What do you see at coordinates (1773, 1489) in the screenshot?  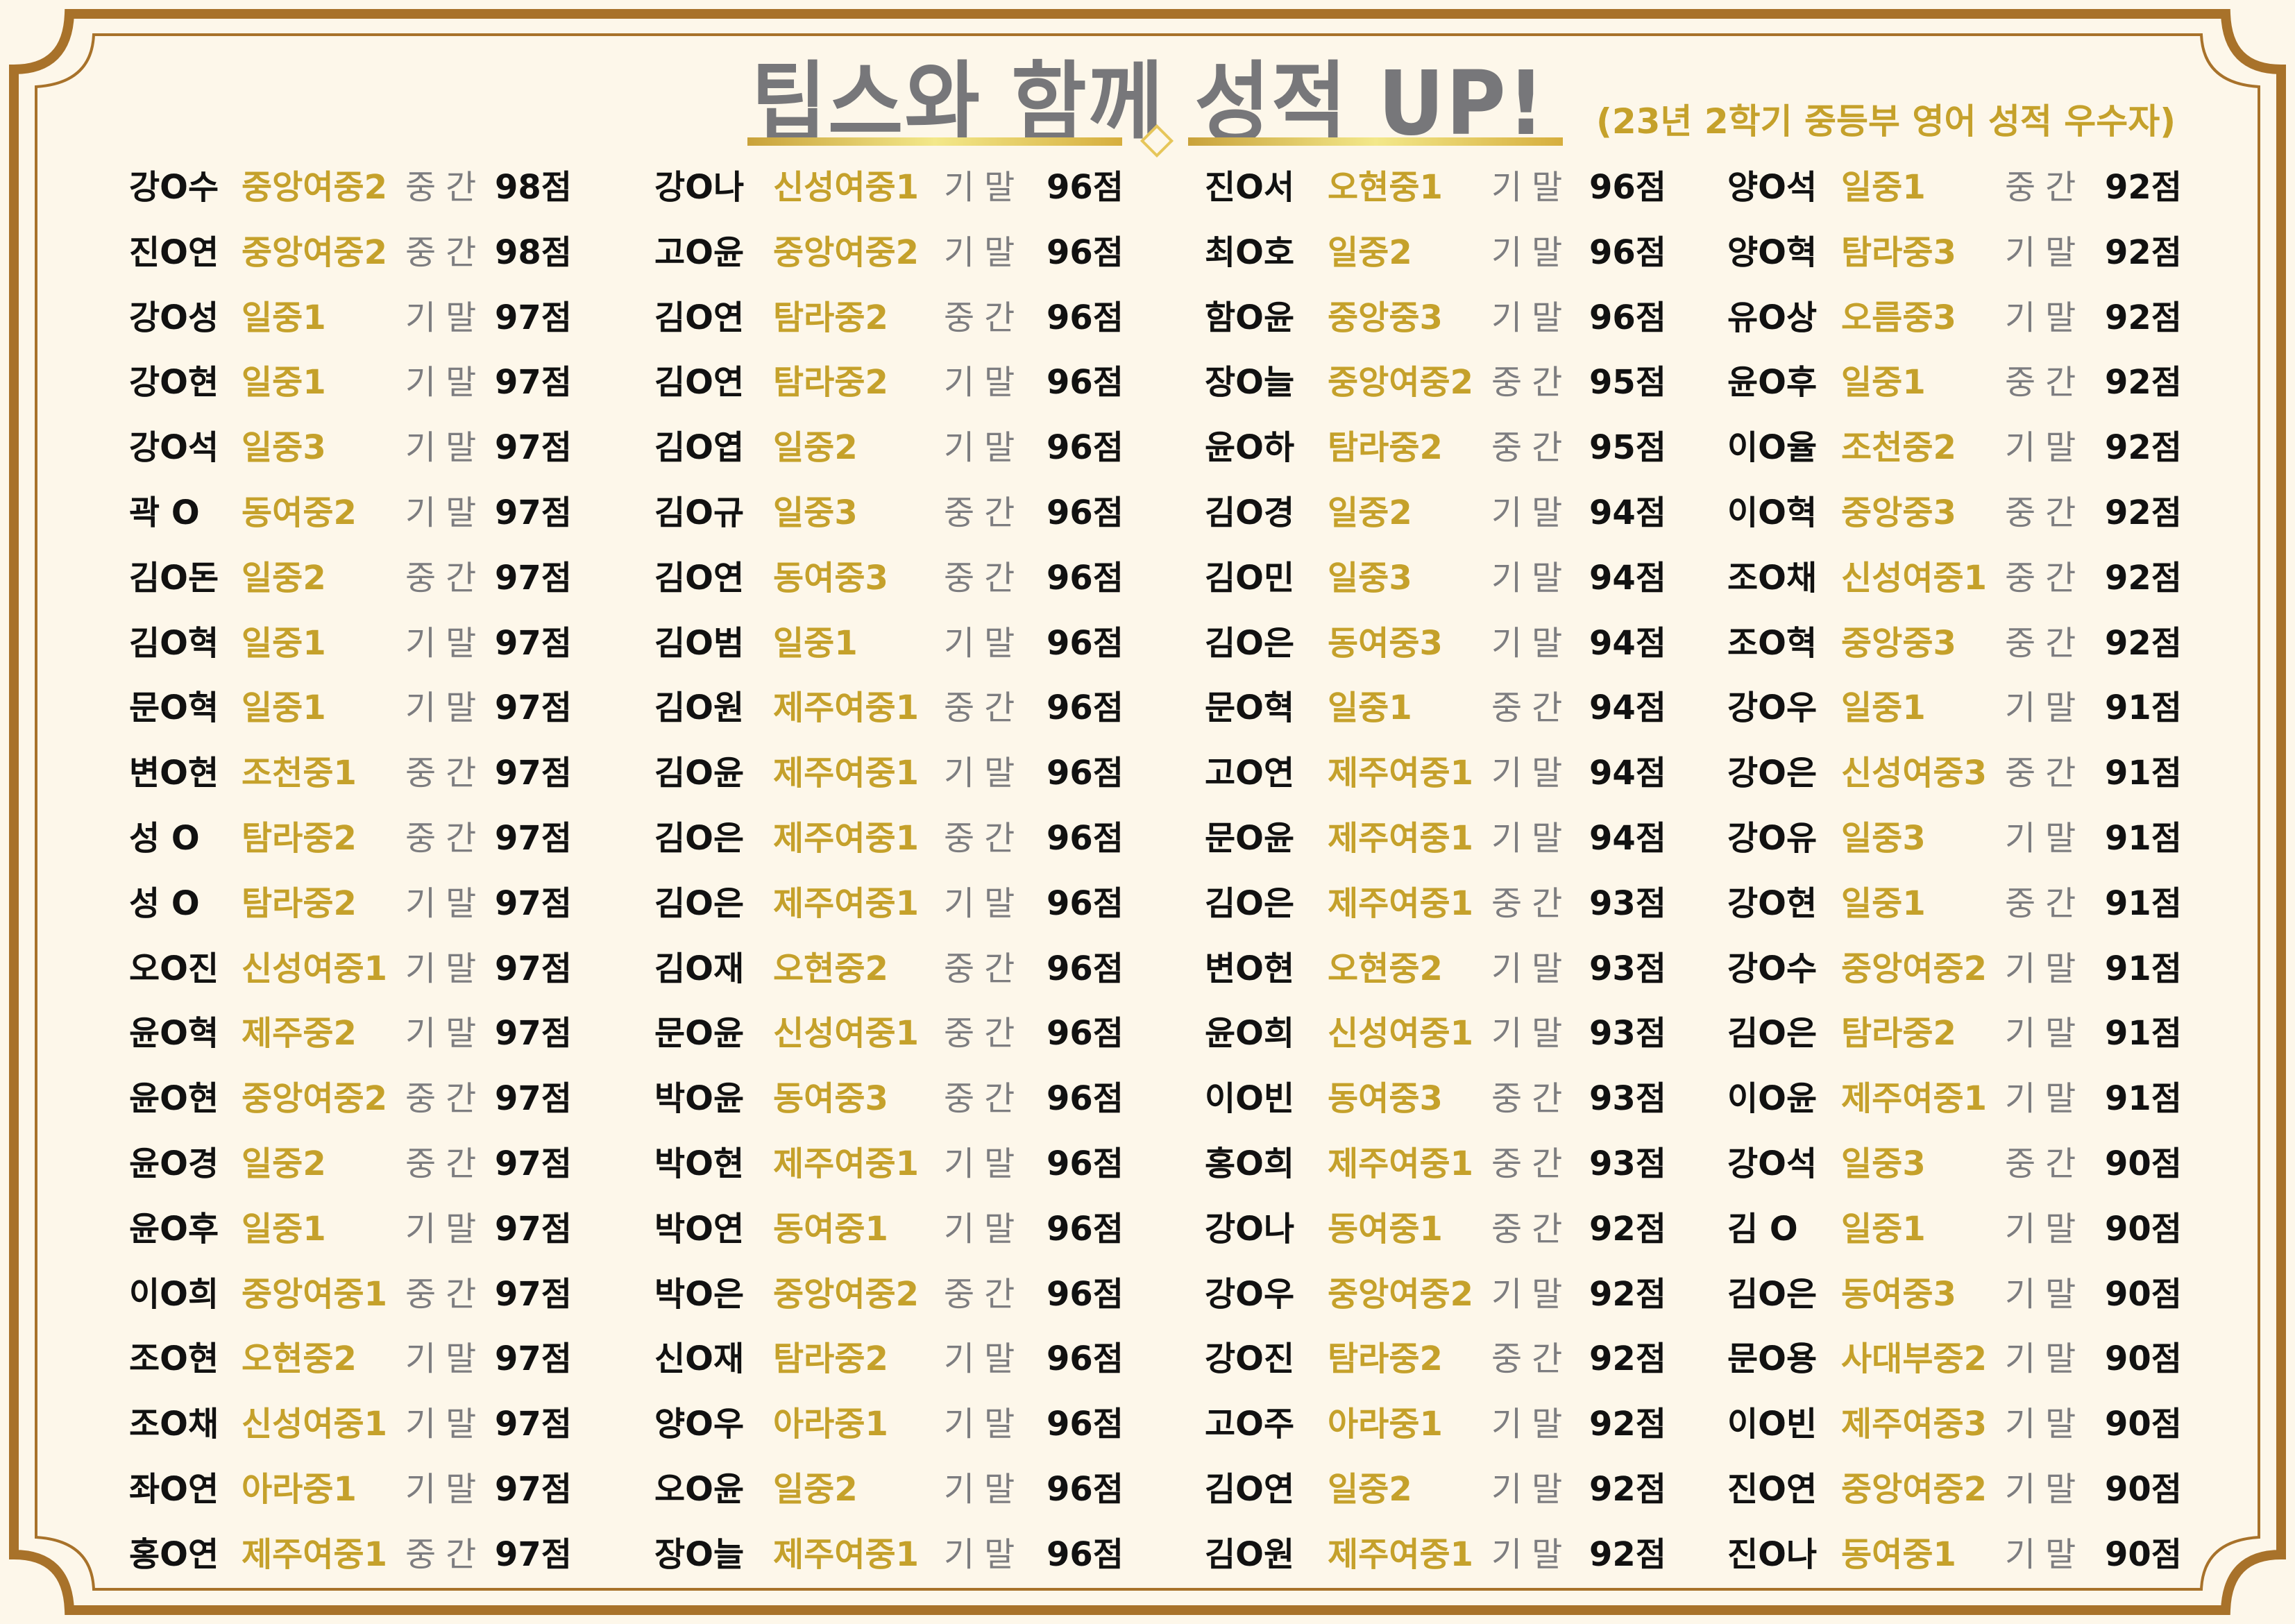 I see `student-name: 진O연` at bounding box center [1773, 1489].